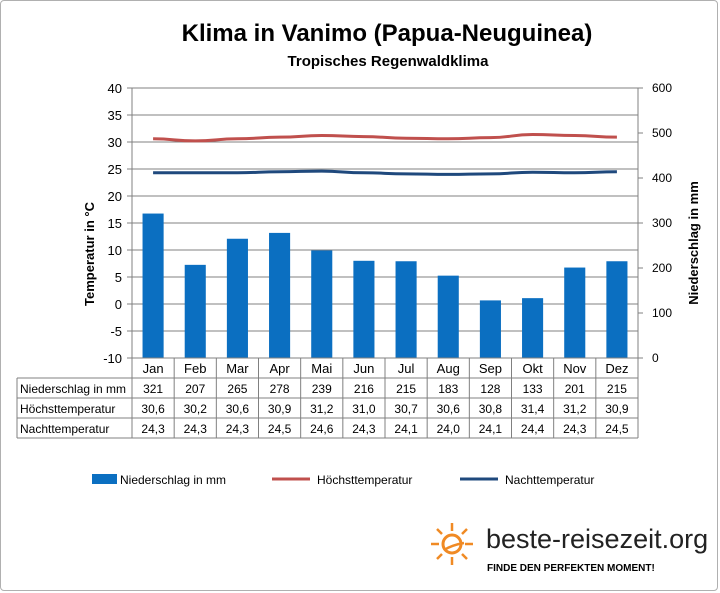  Describe the element at coordinates (363, 368) in the screenshot. I see `month-label: Jun` at that location.